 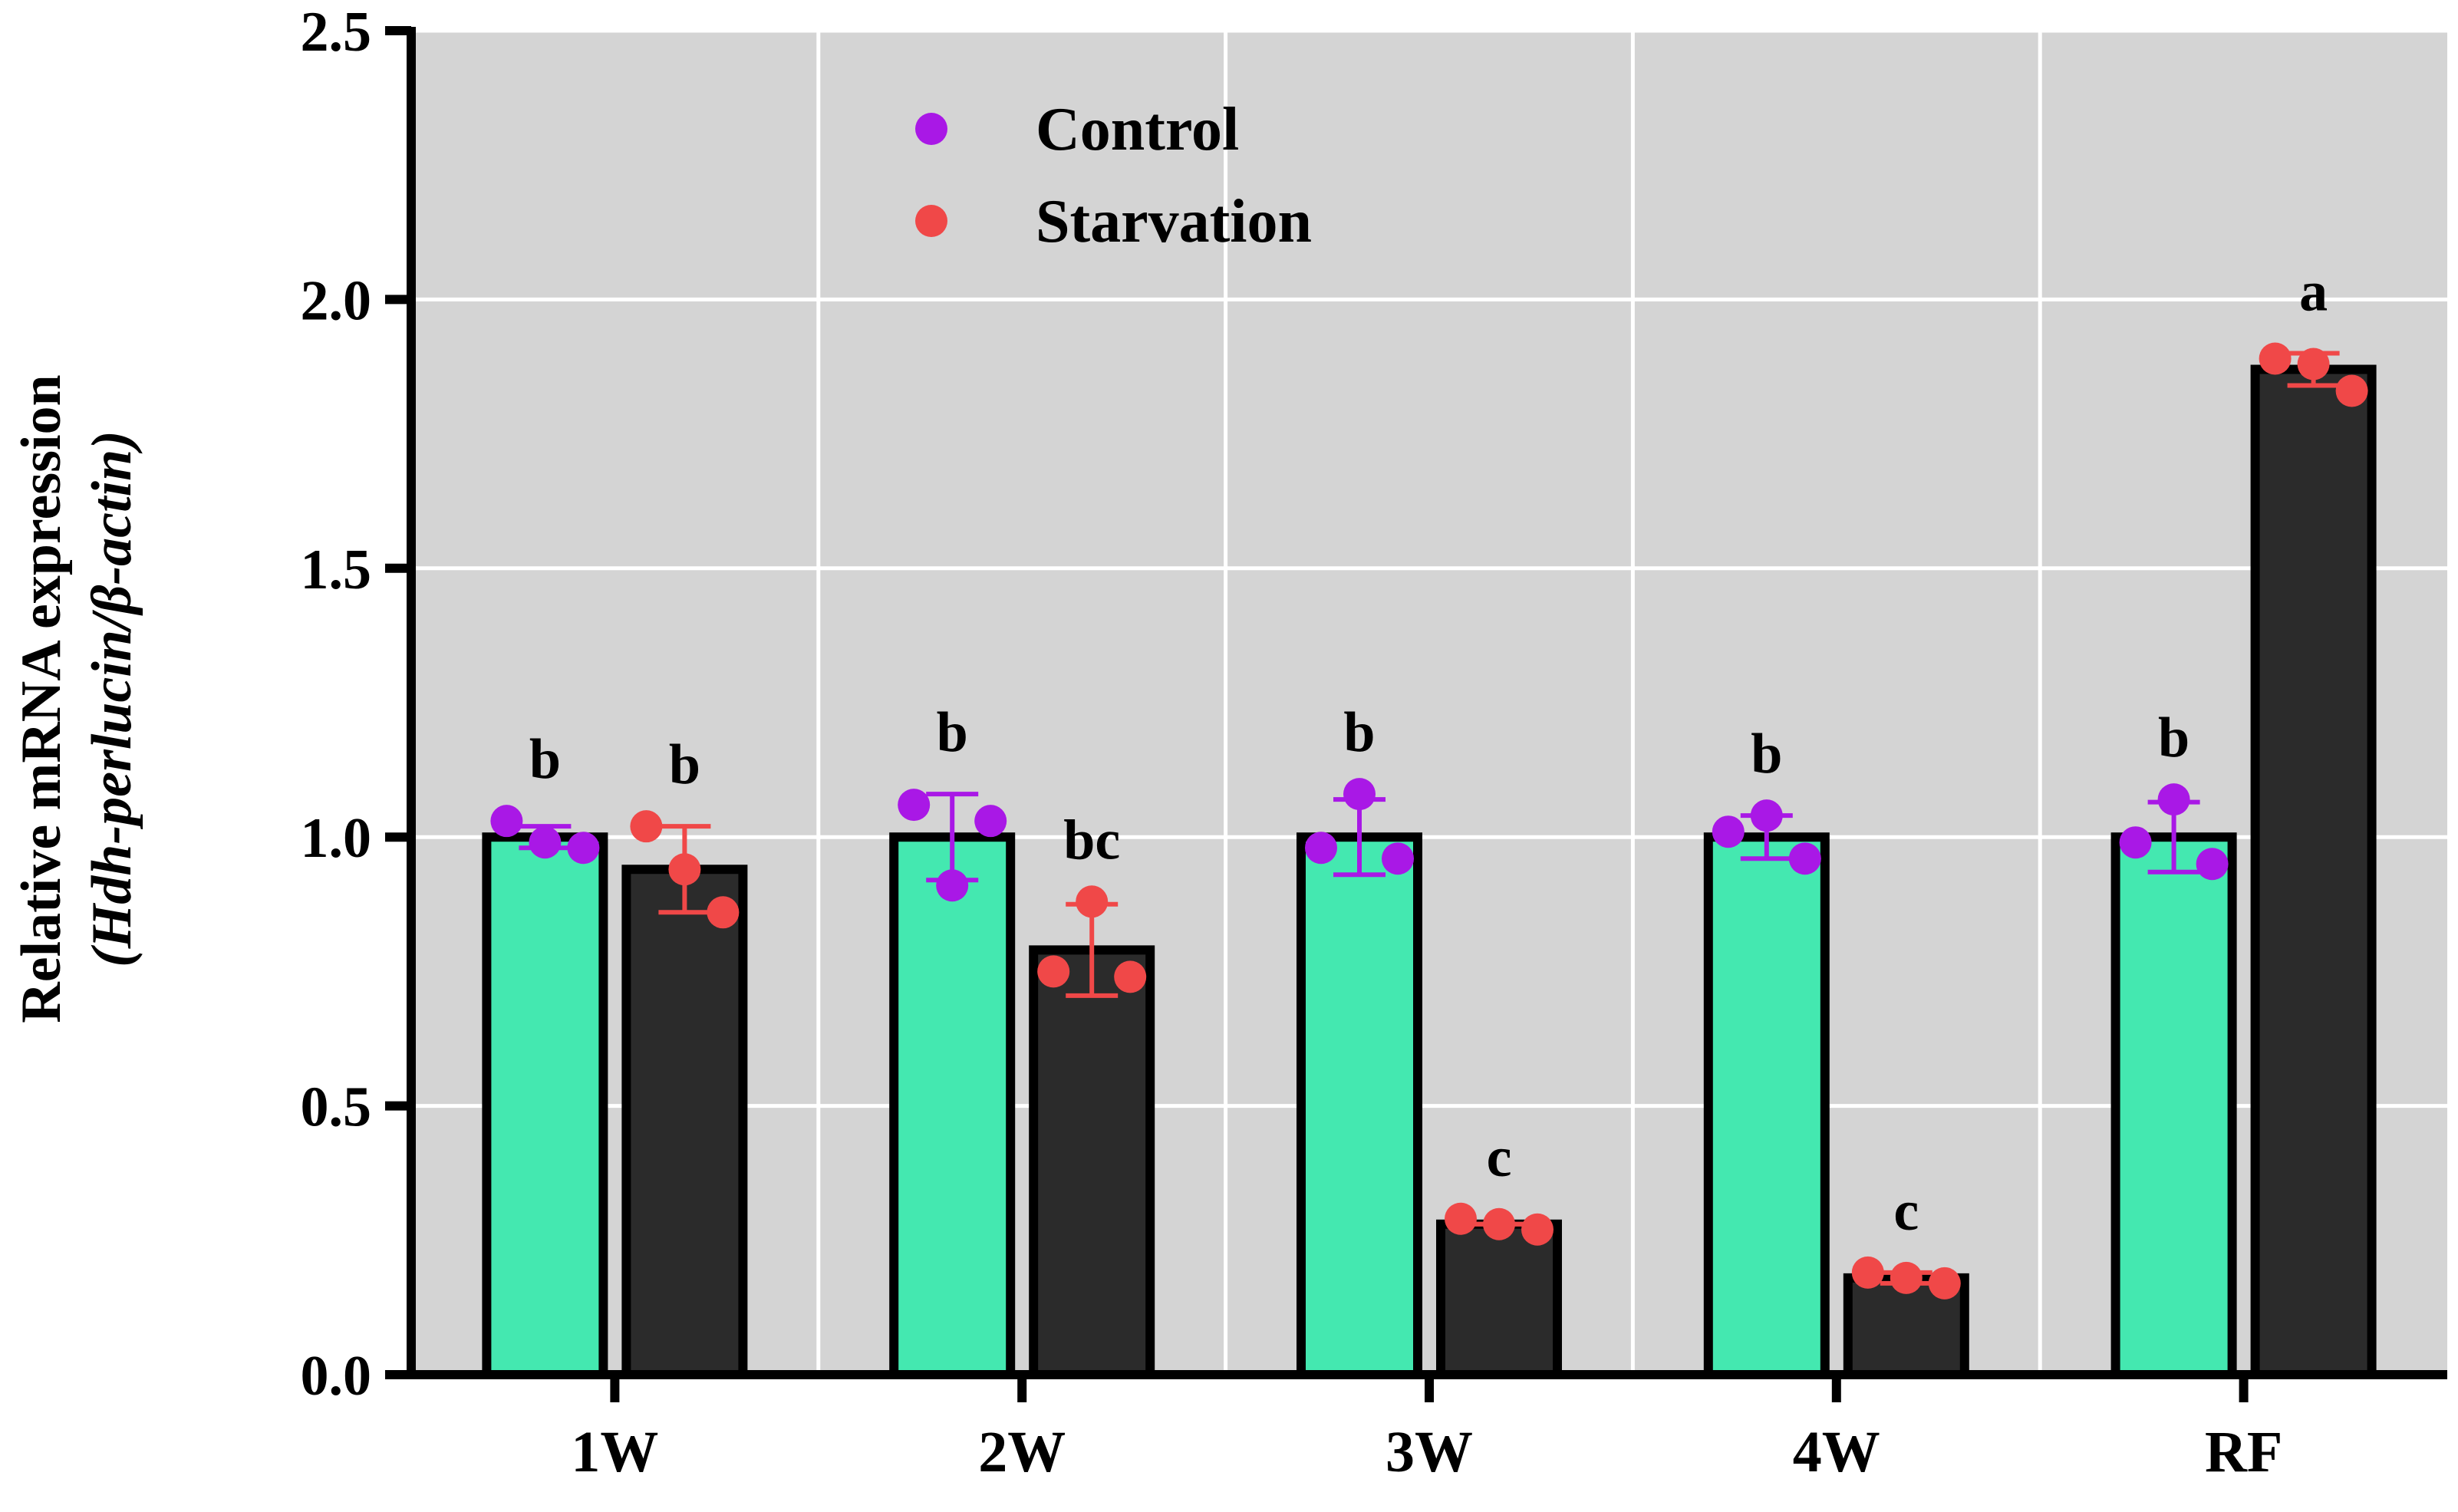 I want to click on x-tick-label: 2W, so click(x=1022, y=1452).